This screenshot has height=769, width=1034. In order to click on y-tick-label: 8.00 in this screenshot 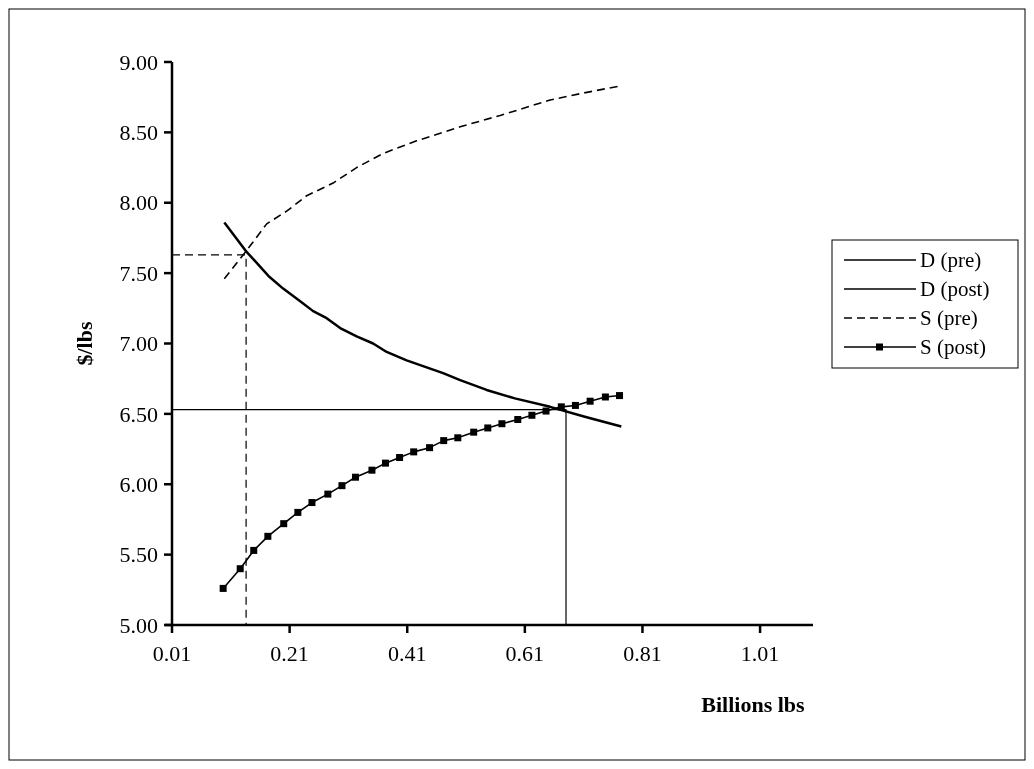, I will do `click(138, 203)`.